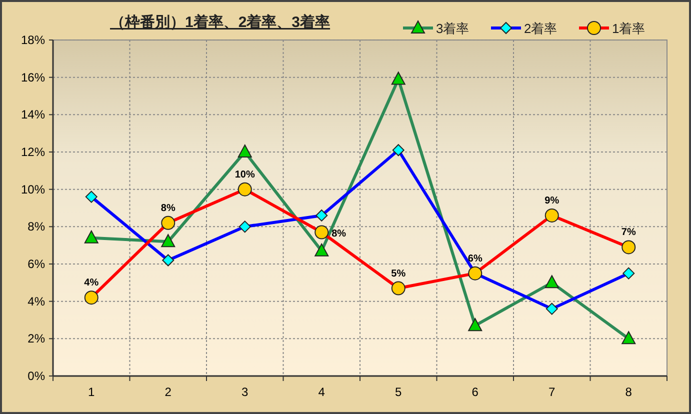  What do you see at coordinates (245, 392) in the screenshot?
I see `x-tick-label: 3` at bounding box center [245, 392].